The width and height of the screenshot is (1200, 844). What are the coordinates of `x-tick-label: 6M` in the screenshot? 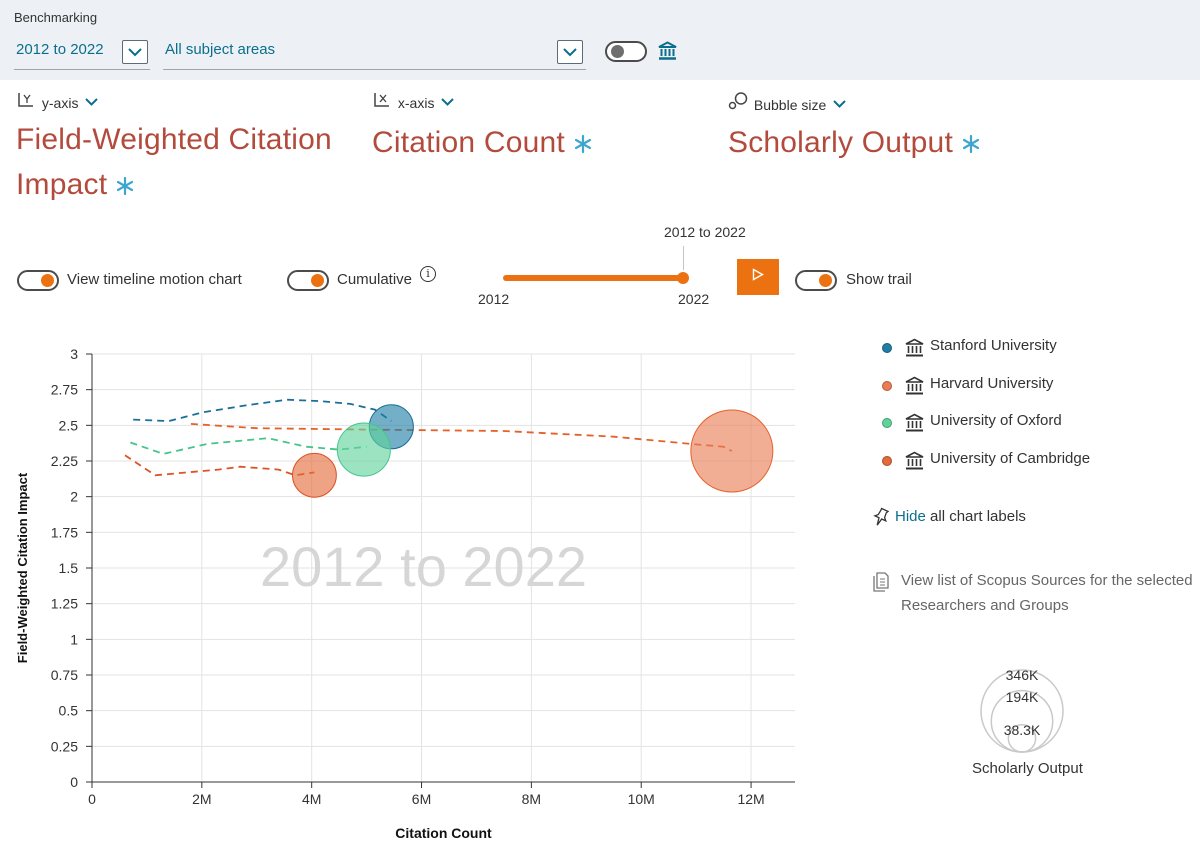 It's located at (421, 799).